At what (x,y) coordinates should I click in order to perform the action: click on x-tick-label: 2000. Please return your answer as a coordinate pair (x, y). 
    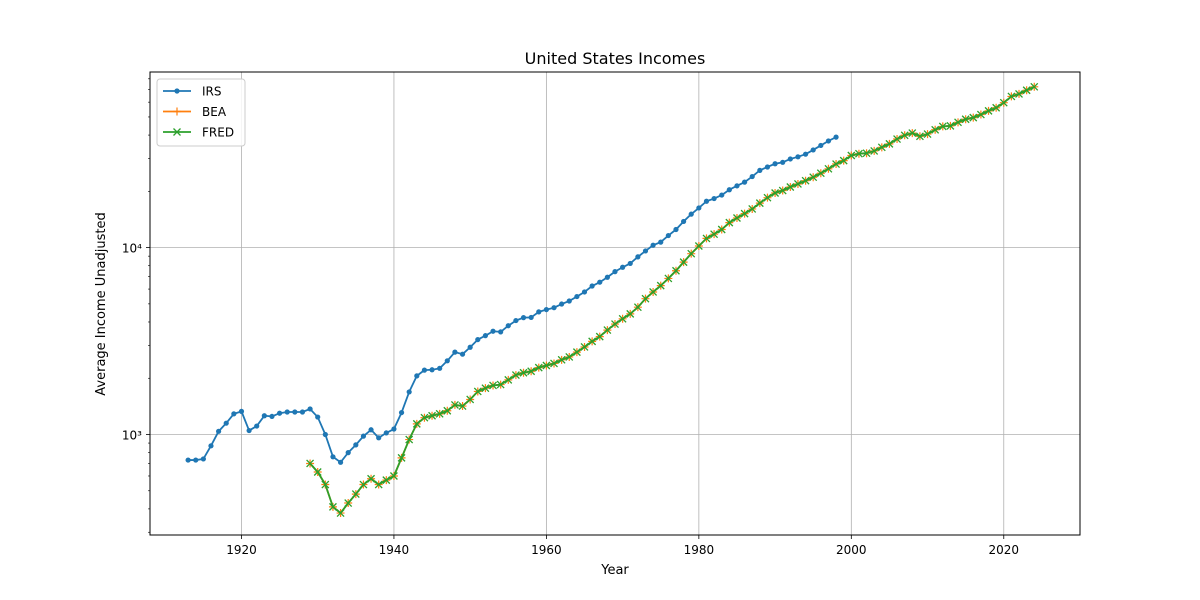
    Looking at the image, I should click on (851, 550).